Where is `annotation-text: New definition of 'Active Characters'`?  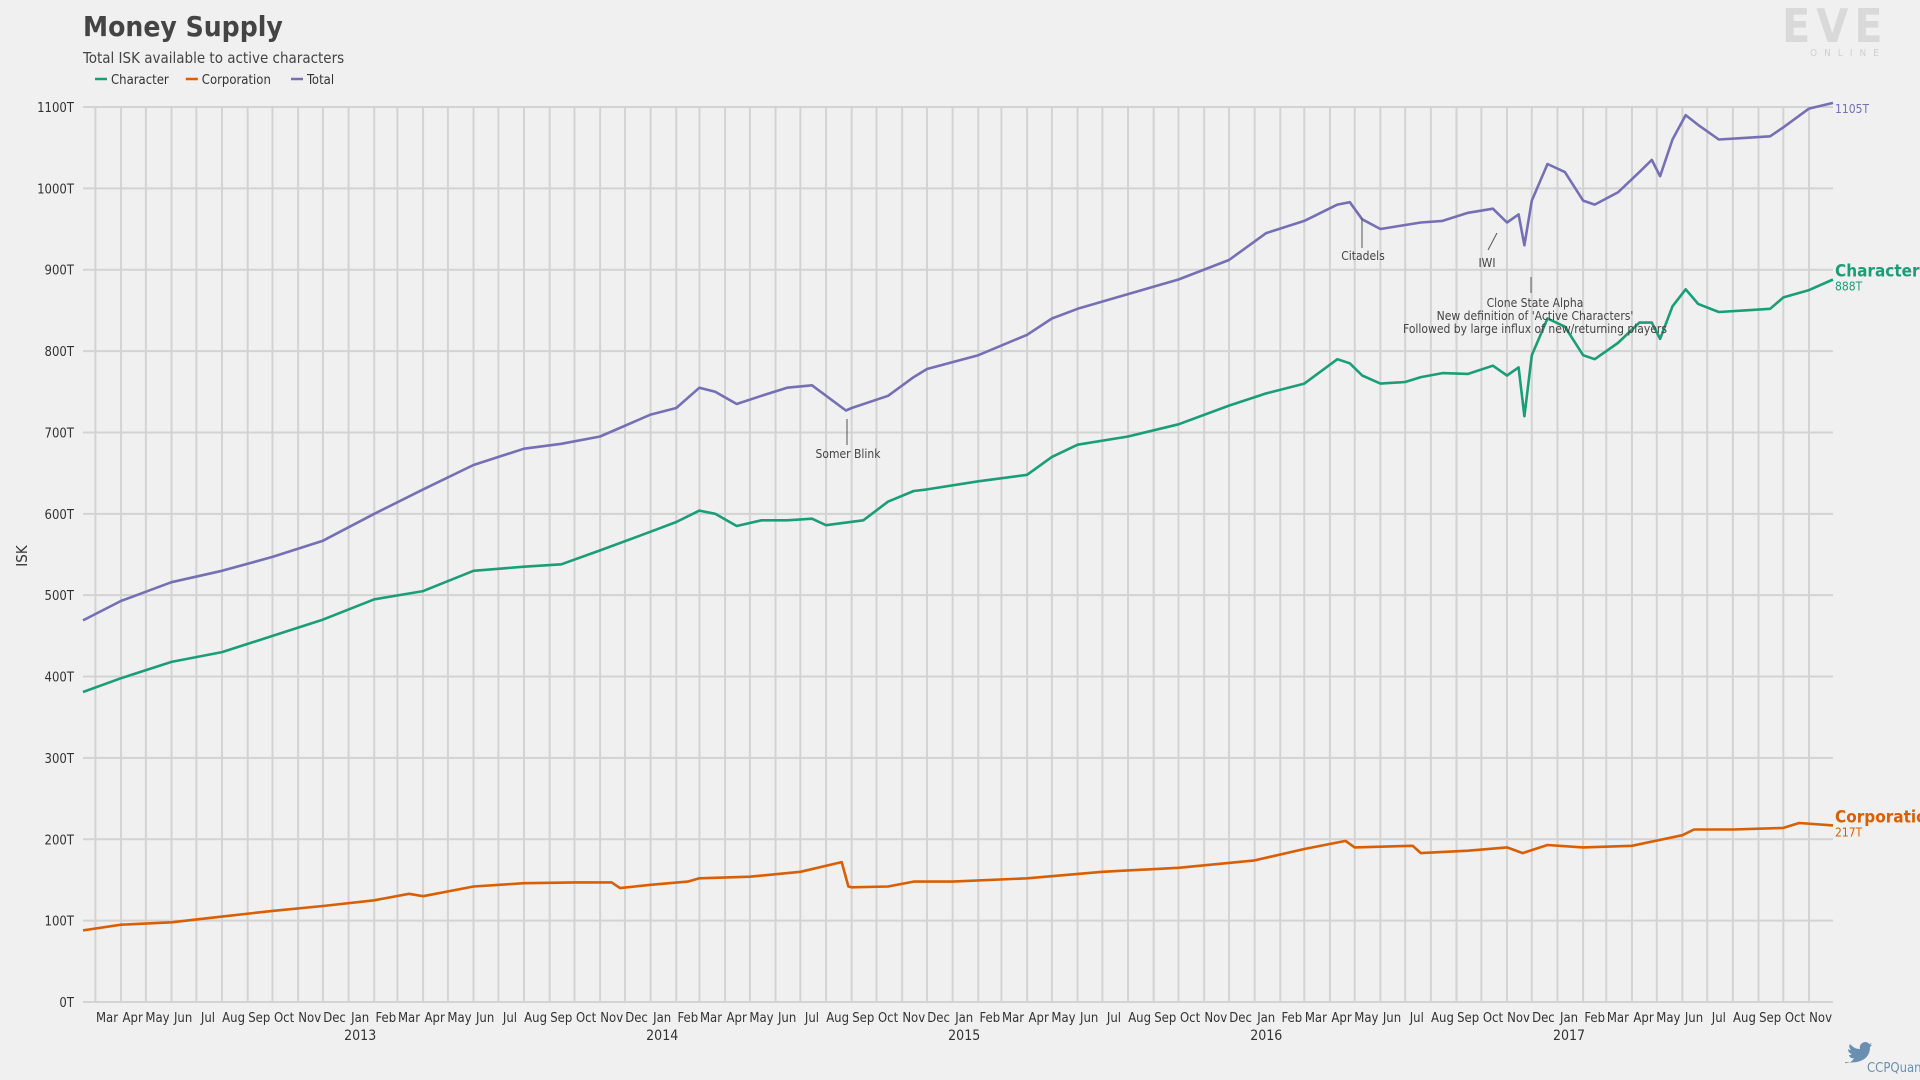
annotation-text: New definition of 'Active Characters' is located at coordinates (1535, 316).